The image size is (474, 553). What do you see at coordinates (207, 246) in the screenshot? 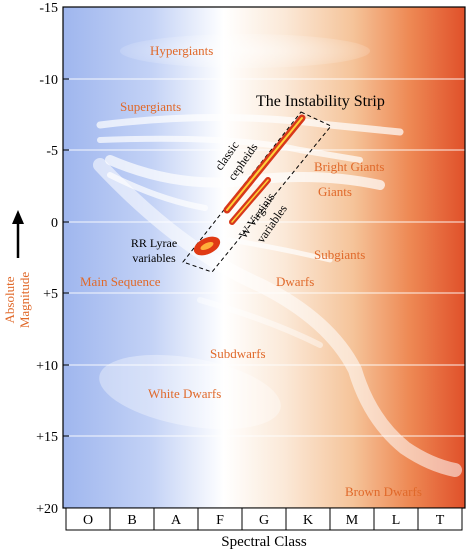
I see `rr-lyrae-core` at bounding box center [207, 246].